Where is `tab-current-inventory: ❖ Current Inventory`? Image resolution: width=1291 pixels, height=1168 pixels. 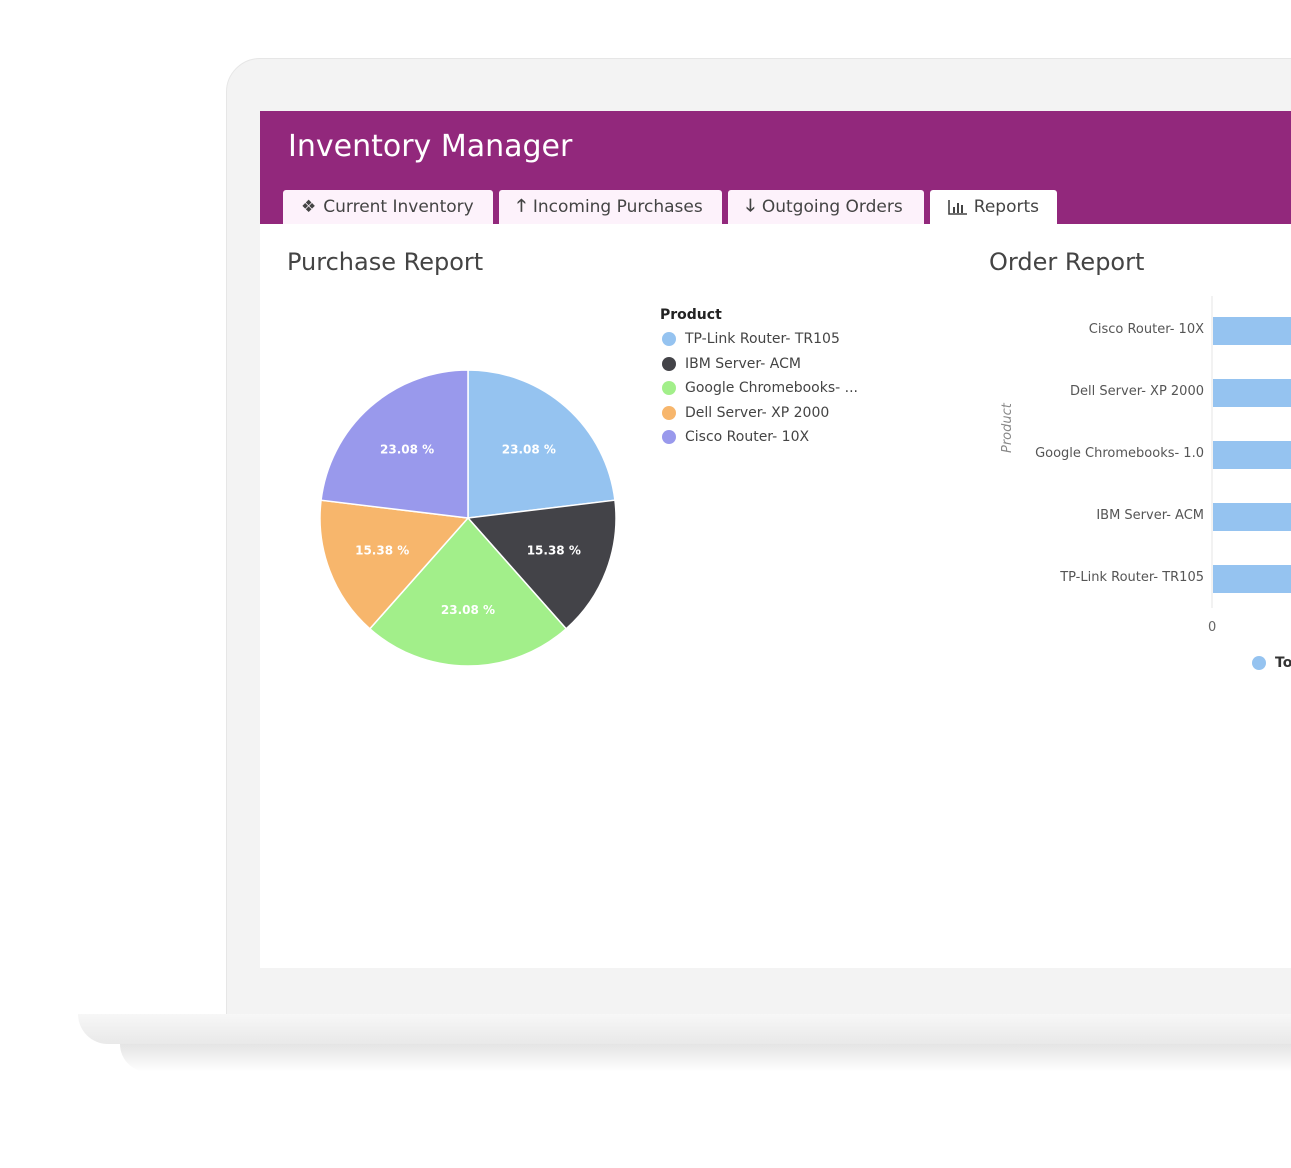 tab-current-inventory: ❖ Current Inventory is located at coordinates (388, 207).